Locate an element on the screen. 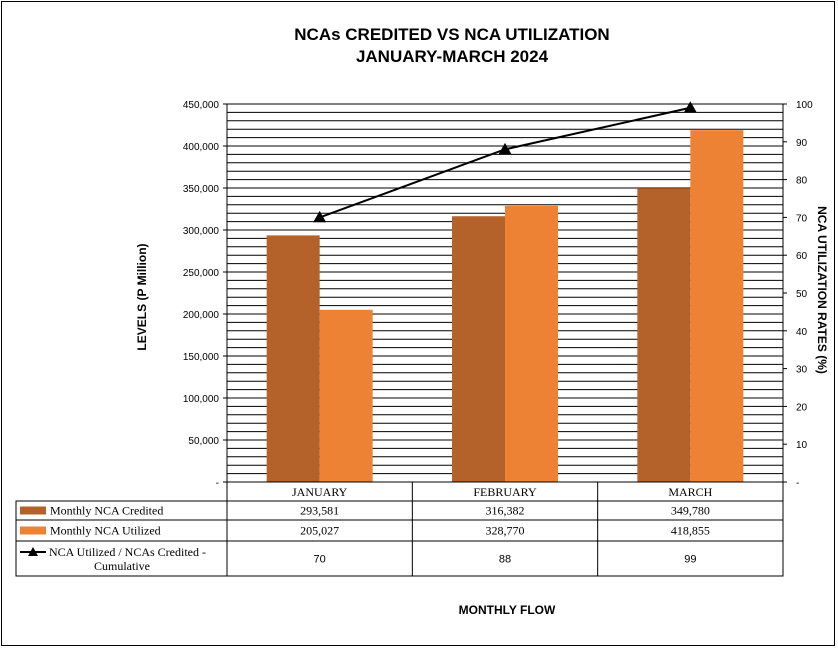  y-tick-label: 450,000 is located at coordinates (201, 105).